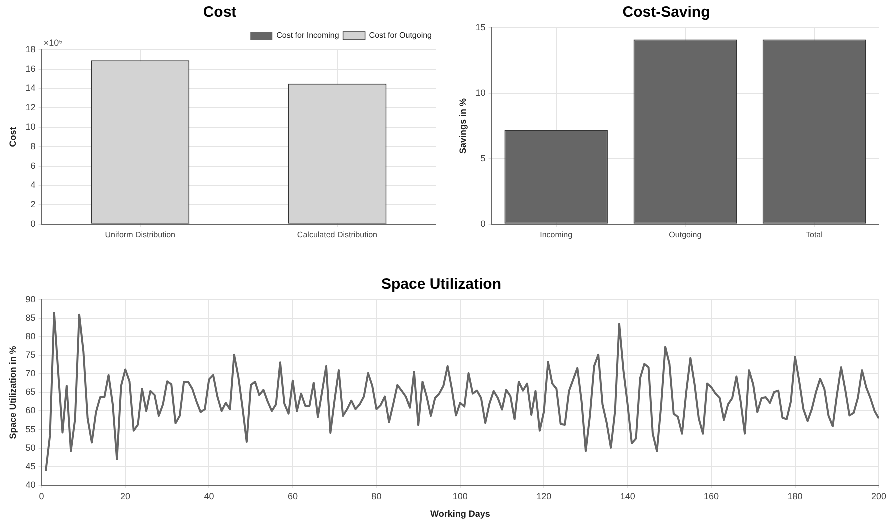  I want to click on x-tick-label: 80, so click(377, 496).